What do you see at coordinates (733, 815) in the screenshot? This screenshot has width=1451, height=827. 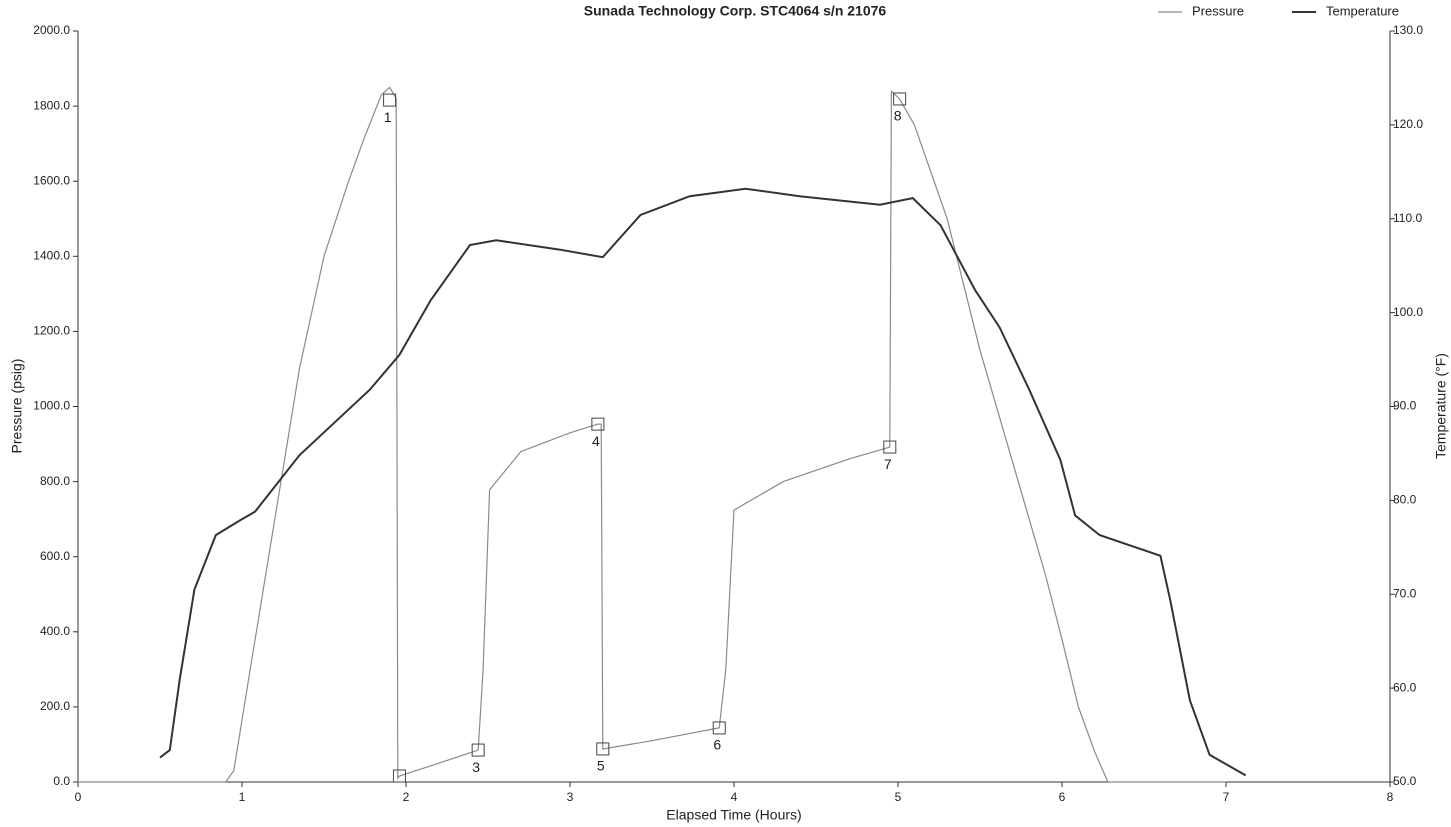 I see `x-axis-label: Elapsed Time (Hours)` at bounding box center [733, 815].